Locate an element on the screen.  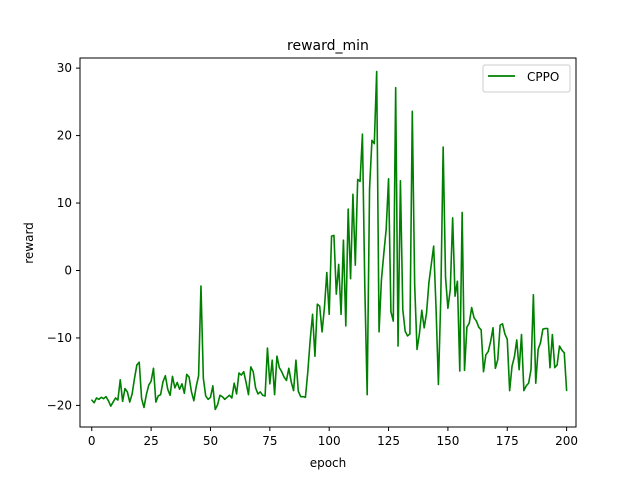
legend: CPPO is located at coordinates (526, 78).